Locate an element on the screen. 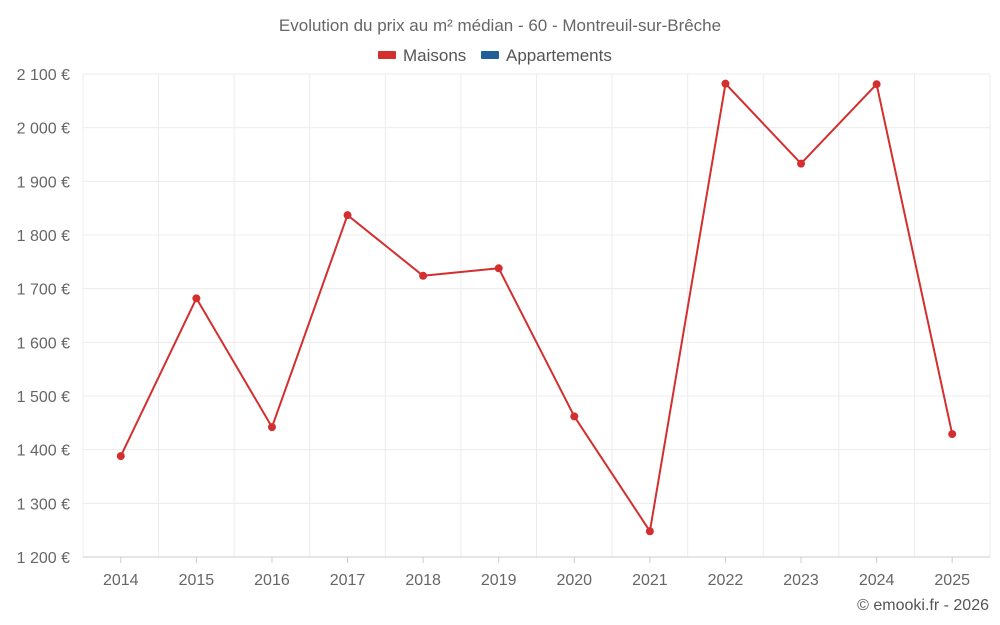  y-tick-label: 1 500 € is located at coordinates (43, 397).